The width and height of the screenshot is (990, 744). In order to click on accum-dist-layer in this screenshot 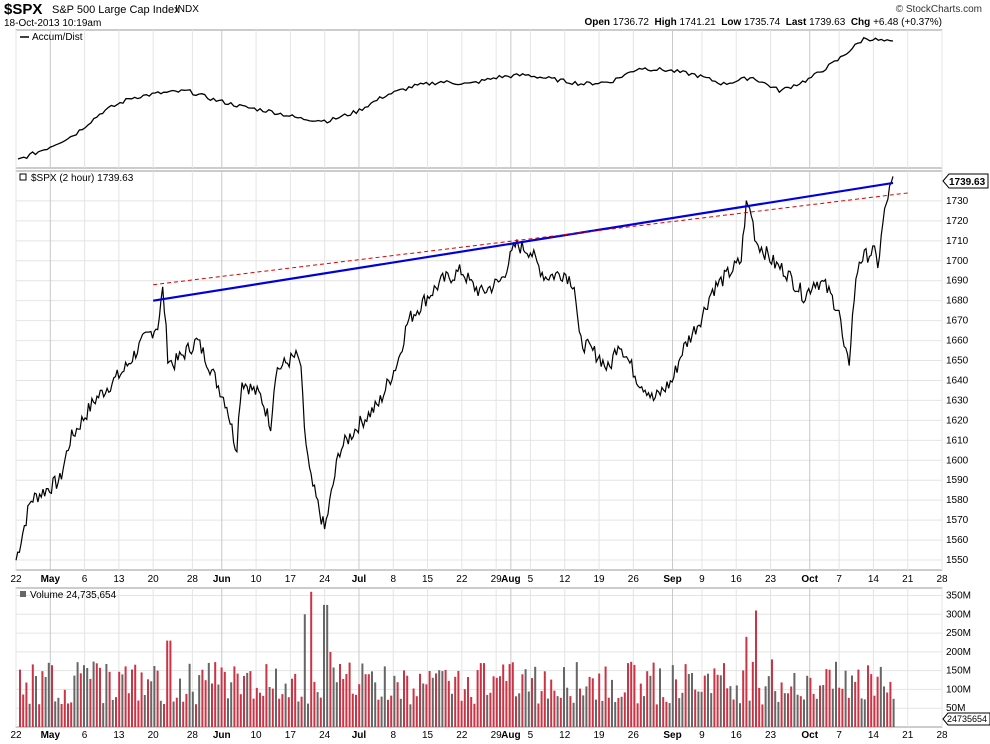, I will do `click(455, 98)`.